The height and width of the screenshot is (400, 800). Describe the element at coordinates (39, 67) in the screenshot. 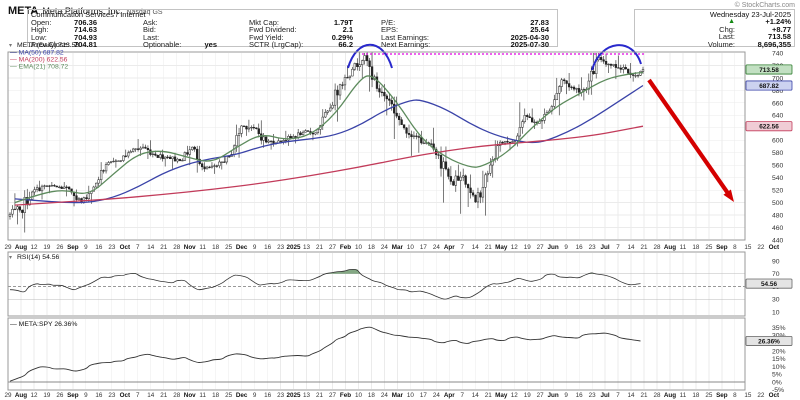

I see `ema21-legend: — EMA(21) 708.72` at that location.